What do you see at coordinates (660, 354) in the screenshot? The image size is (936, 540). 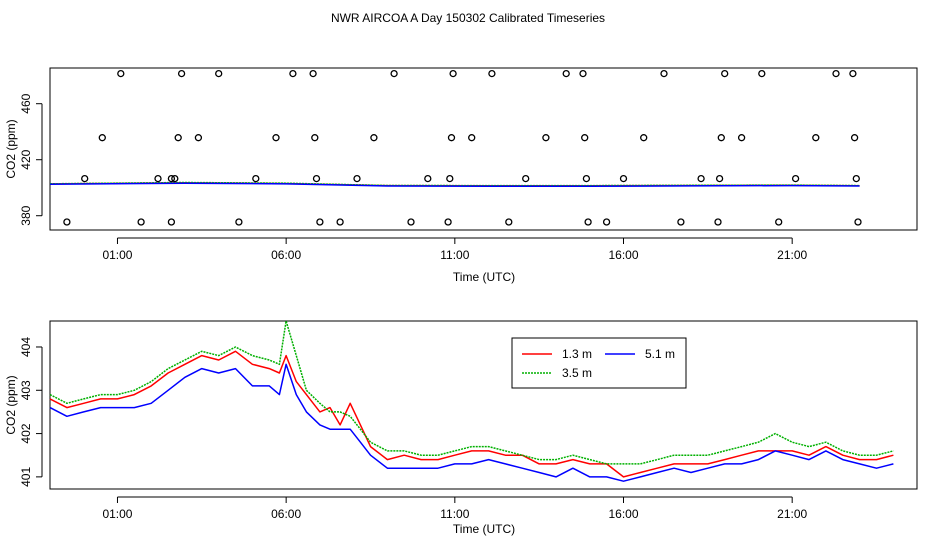 I see `legend-label-5-1m: 5.1 m` at bounding box center [660, 354].